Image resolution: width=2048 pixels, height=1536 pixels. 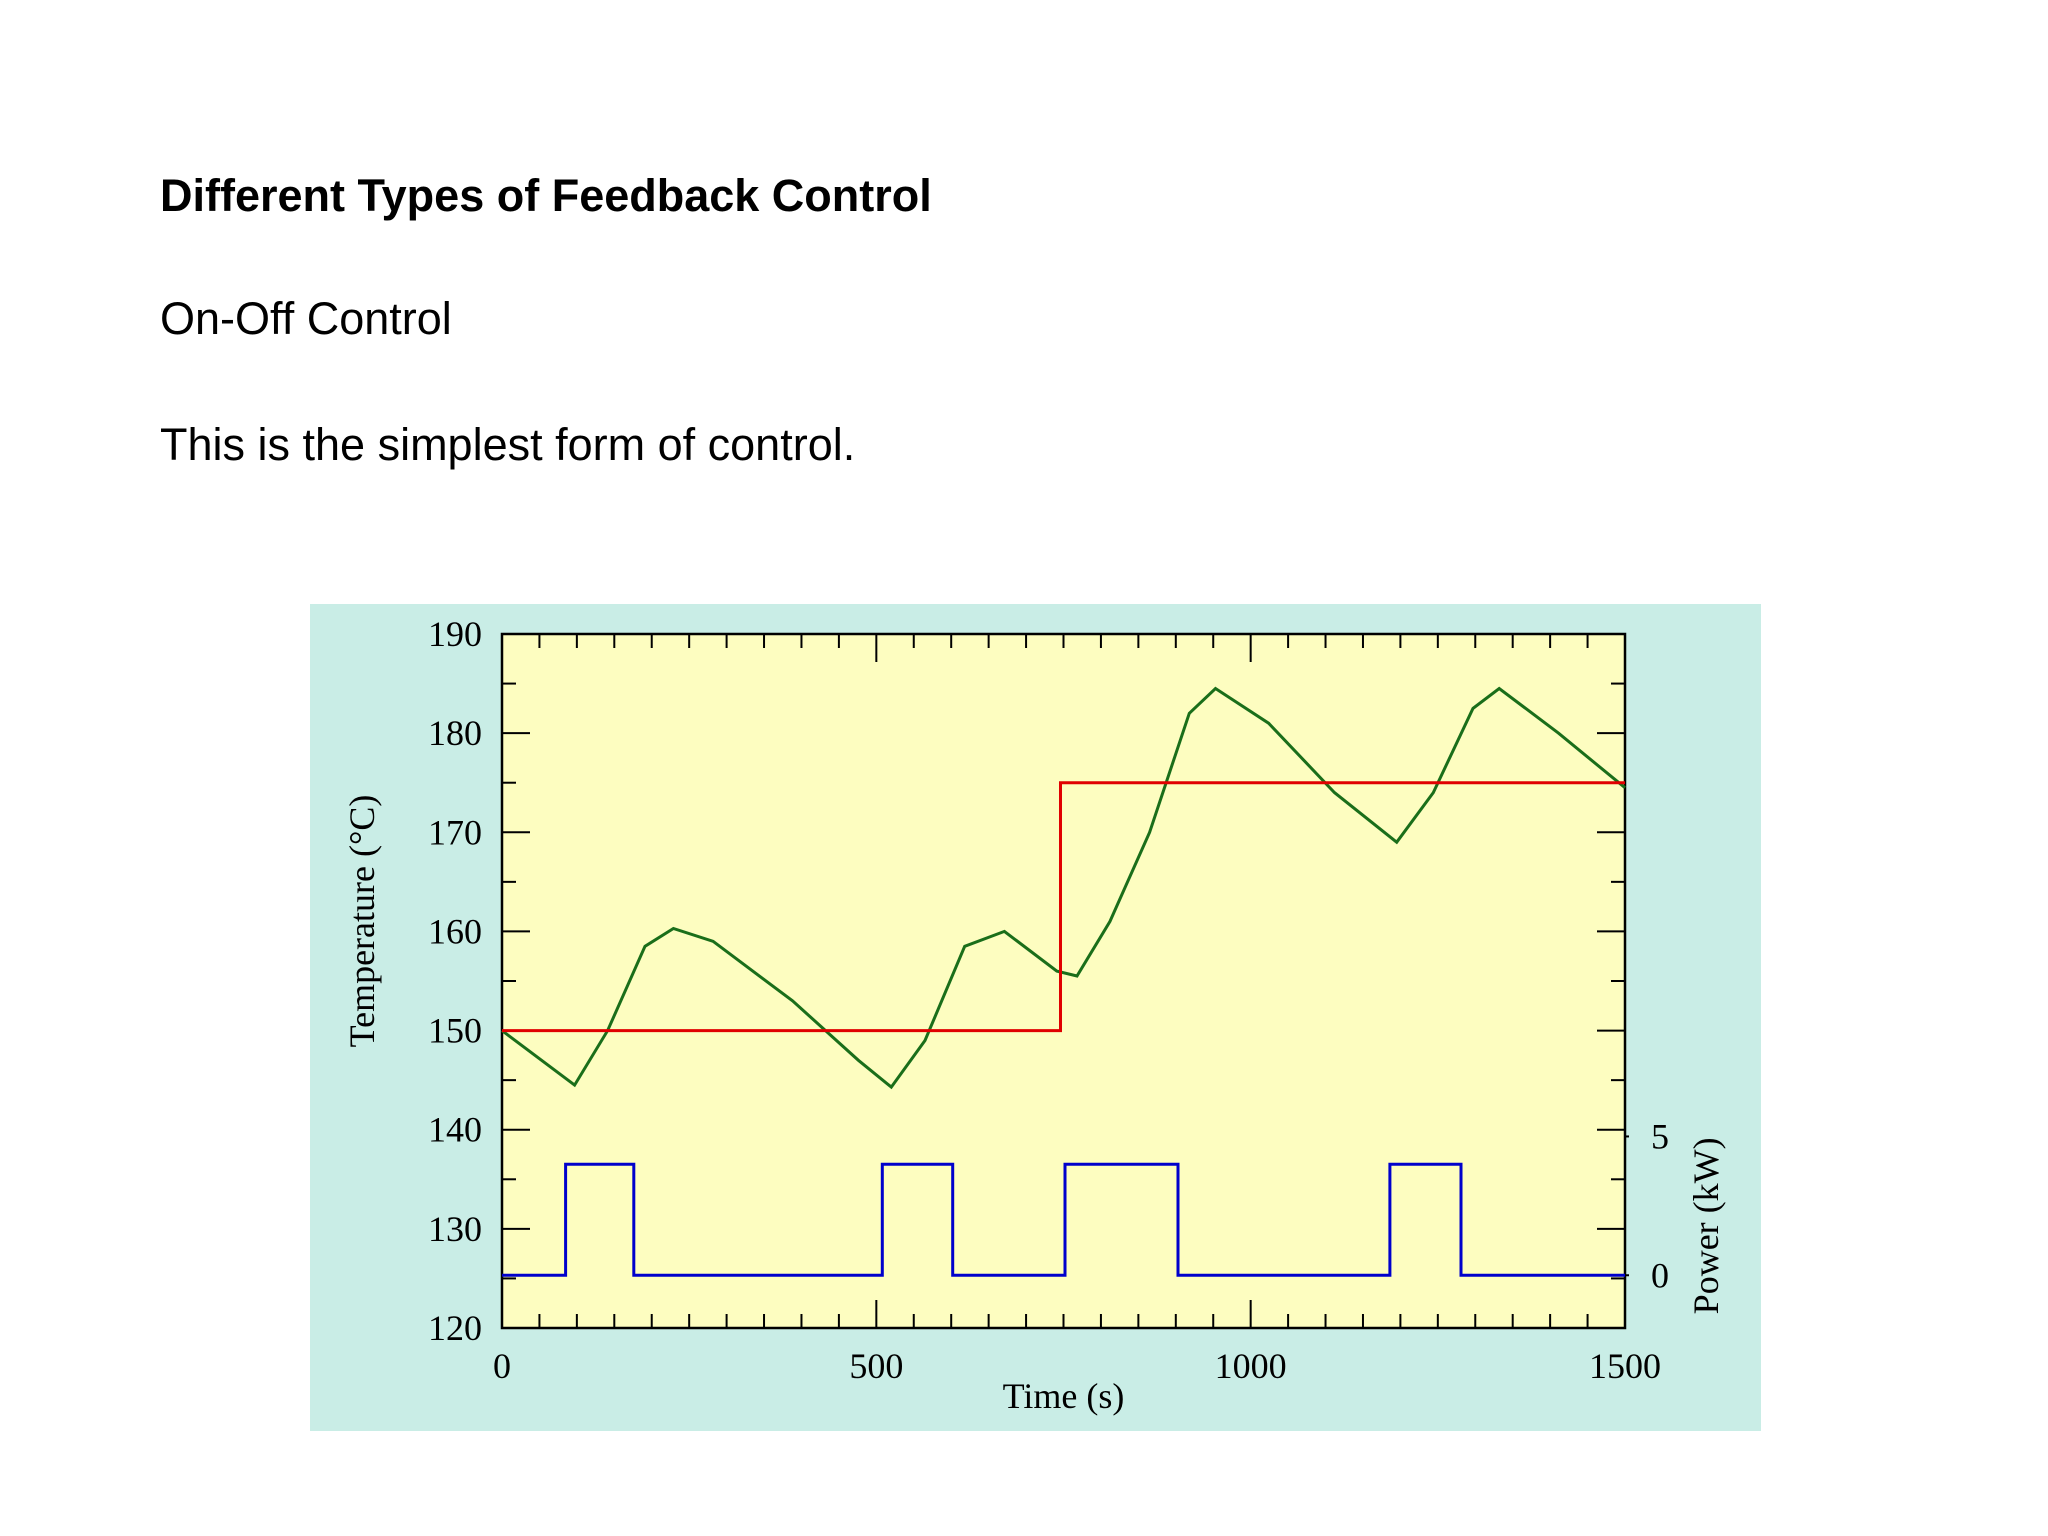 What do you see at coordinates (1660, 1275) in the screenshot?
I see `y2-tick-label: 0` at bounding box center [1660, 1275].